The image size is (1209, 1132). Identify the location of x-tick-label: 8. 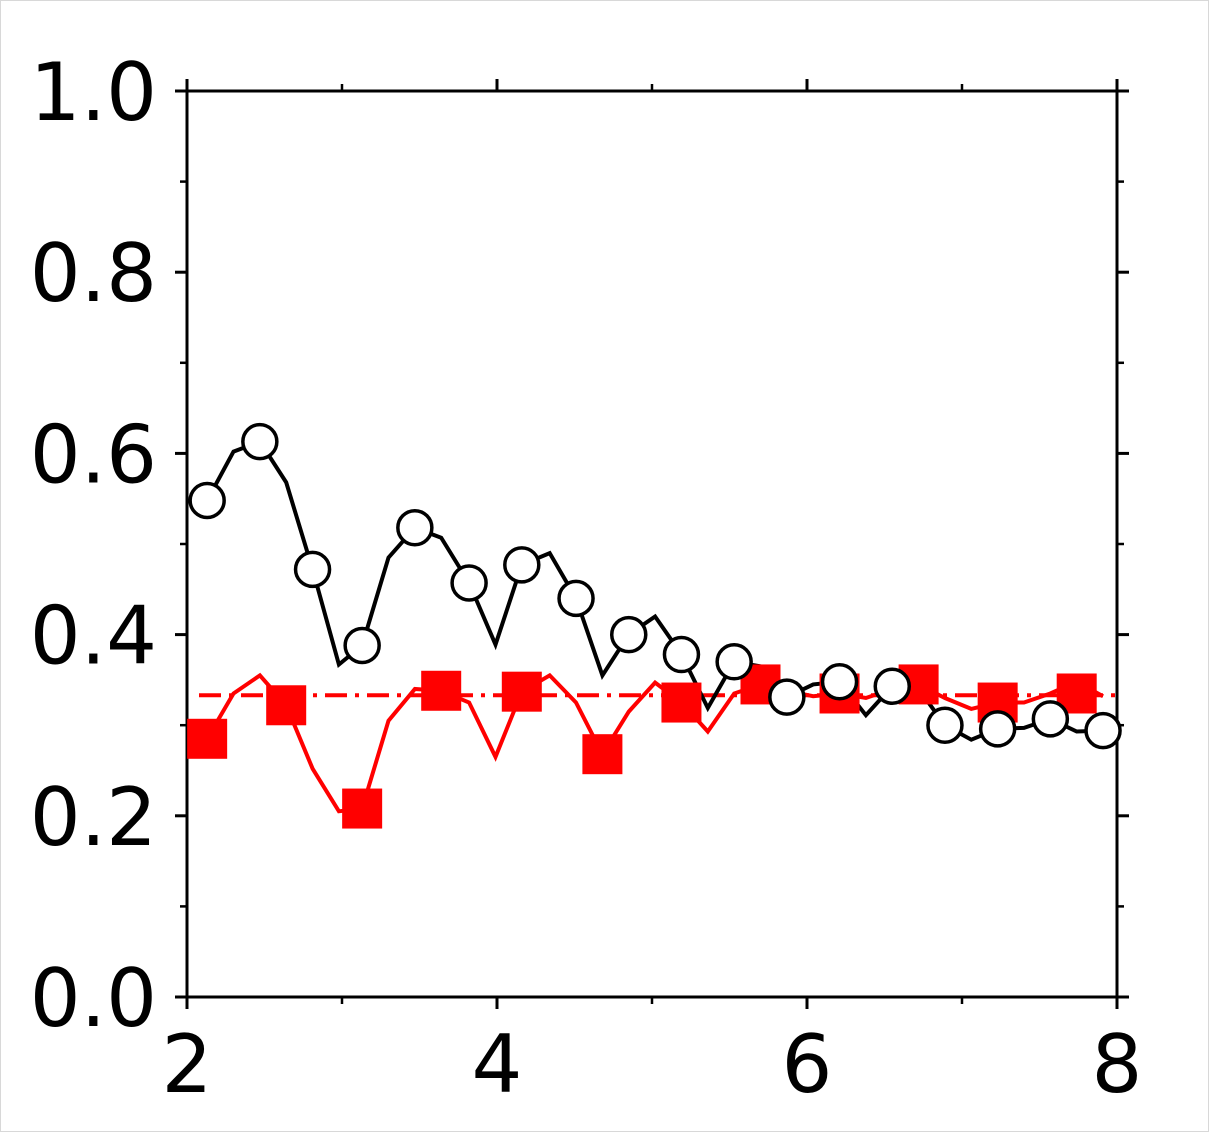
(1117, 1064).